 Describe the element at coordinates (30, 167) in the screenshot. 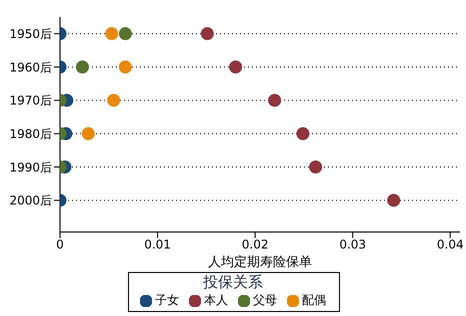

I see `y-tick-label: 1990后` at that location.